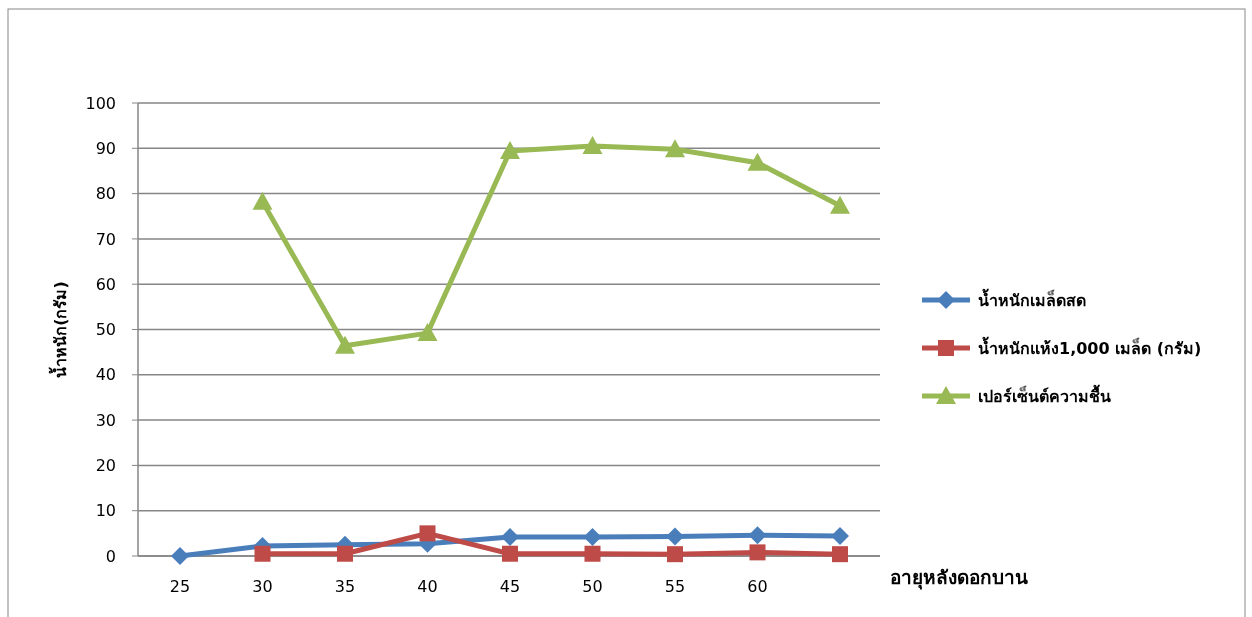 The width and height of the screenshot is (1252, 617). What do you see at coordinates (1044, 394) in the screenshot?
I see `legend-label: เปอร์เซ็นต์ความชื้น` at bounding box center [1044, 394].